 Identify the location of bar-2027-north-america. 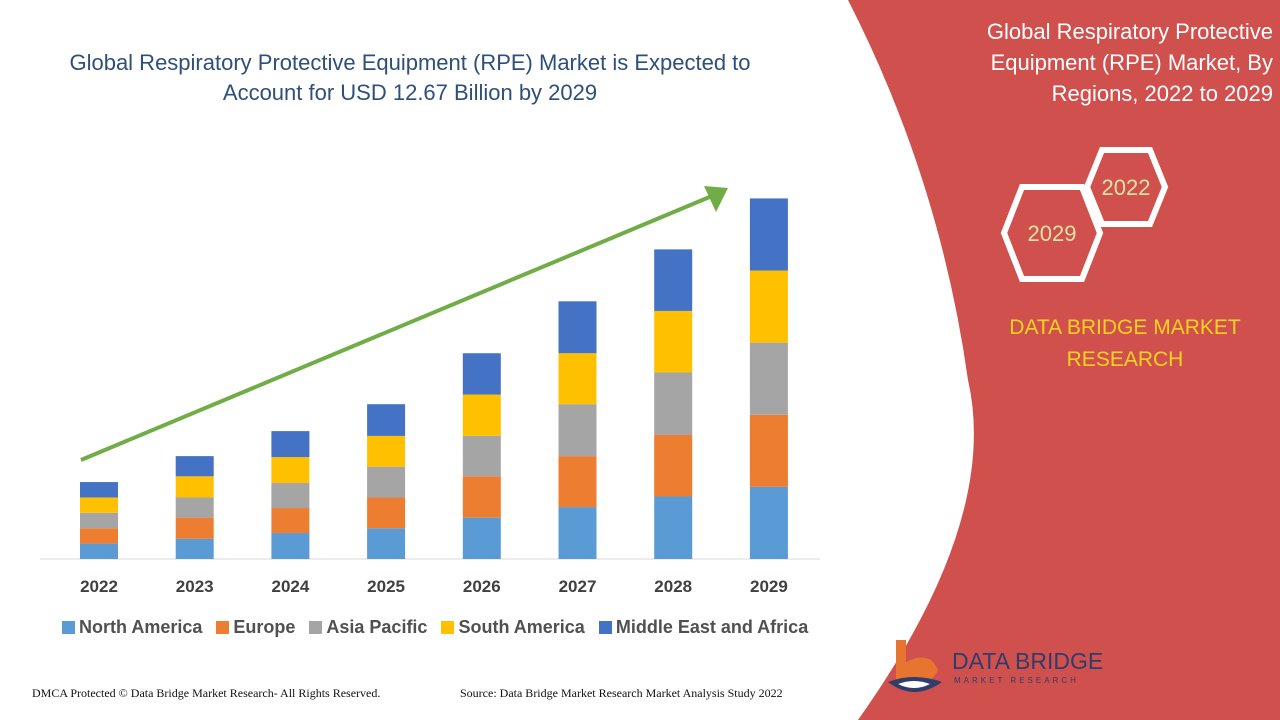
(577, 533).